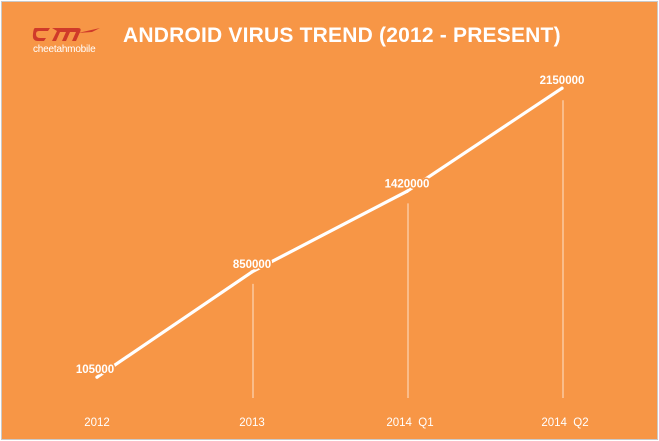 The image size is (659, 441). I want to click on data-label-2: 1420000, so click(407, 184).